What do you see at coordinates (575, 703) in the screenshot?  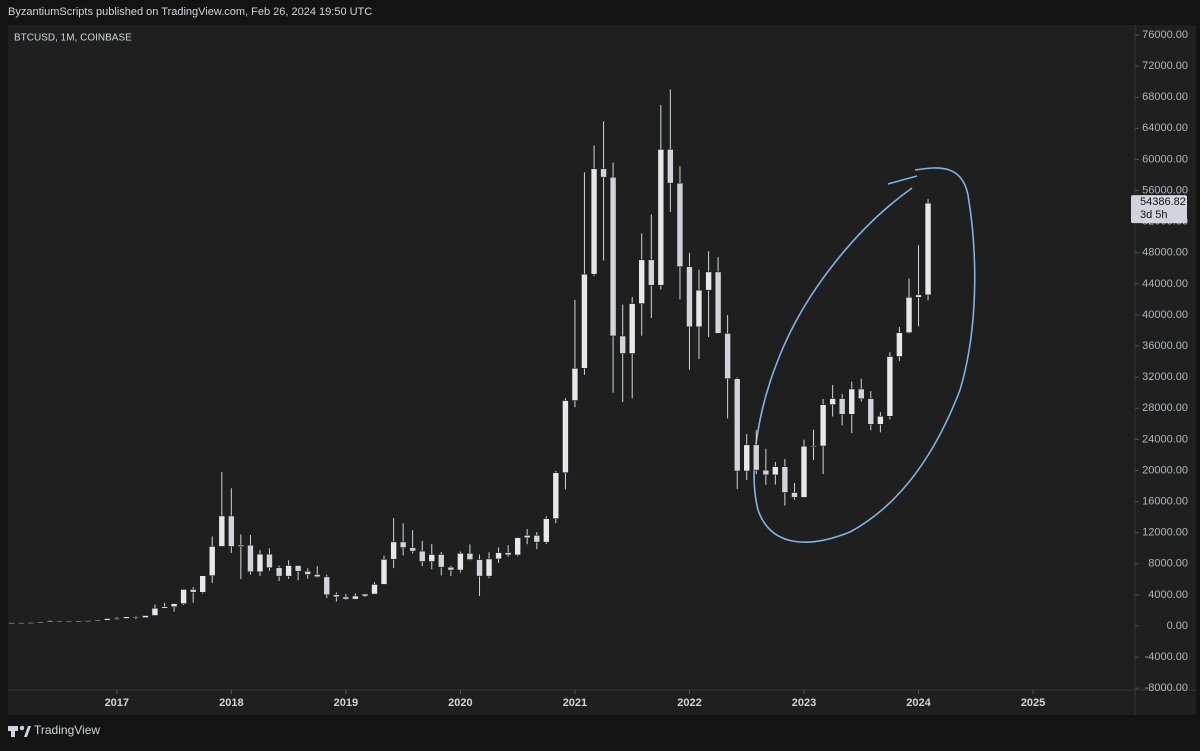 I see `x-tick-label: 2021` at bounding box center [575, 703].